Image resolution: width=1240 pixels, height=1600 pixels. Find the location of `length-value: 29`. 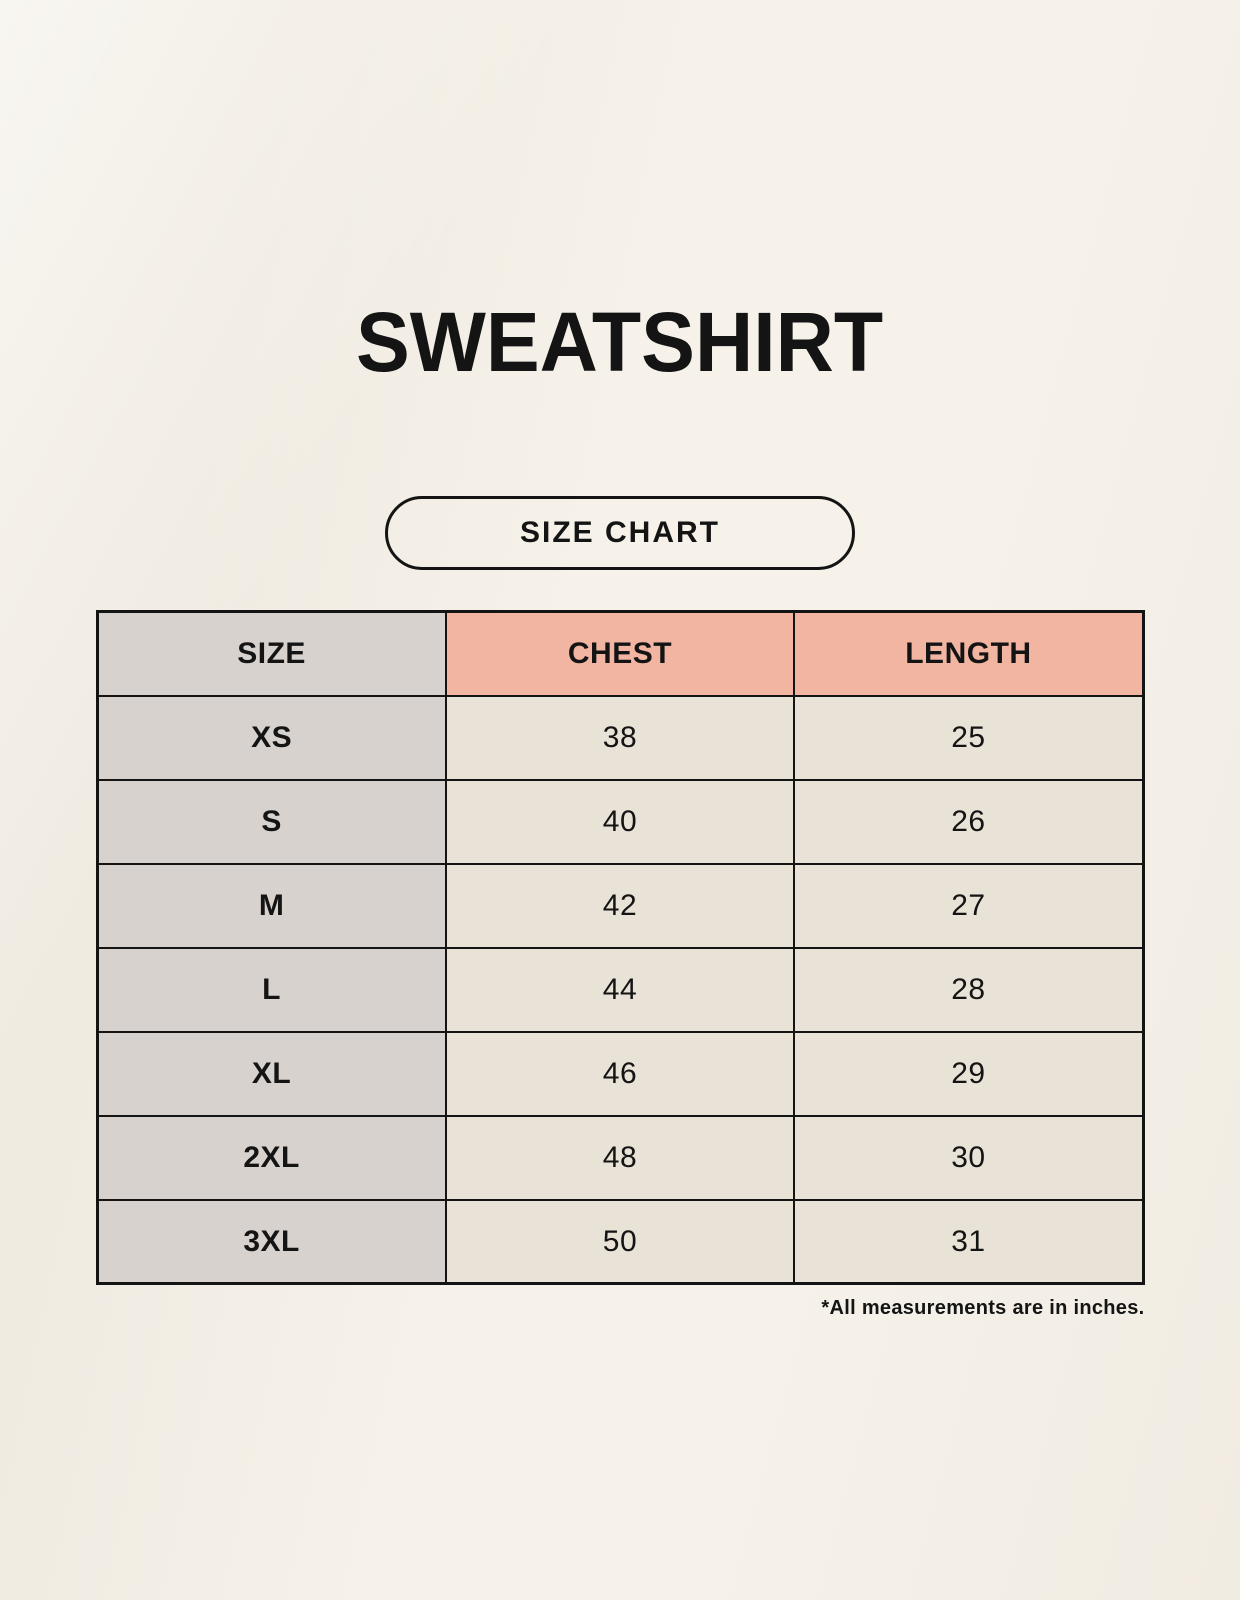

length-value: 29 is located at coordinates (968, 1073).